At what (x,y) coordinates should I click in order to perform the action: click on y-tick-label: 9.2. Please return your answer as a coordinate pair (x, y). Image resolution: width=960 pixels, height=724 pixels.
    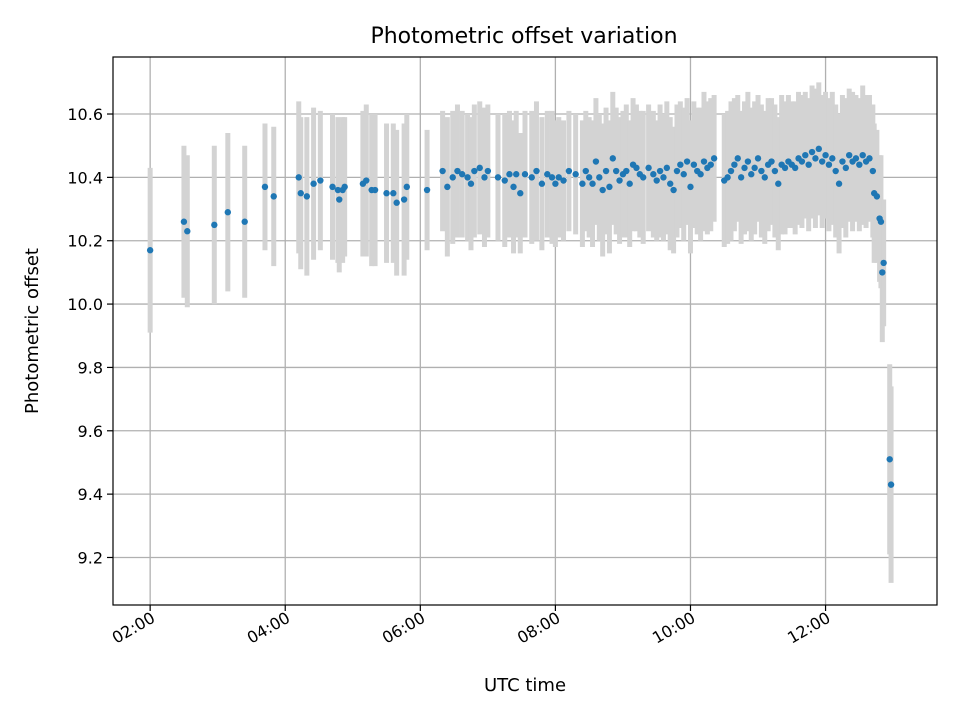
    Looking at the image, I should click on (90, 557).